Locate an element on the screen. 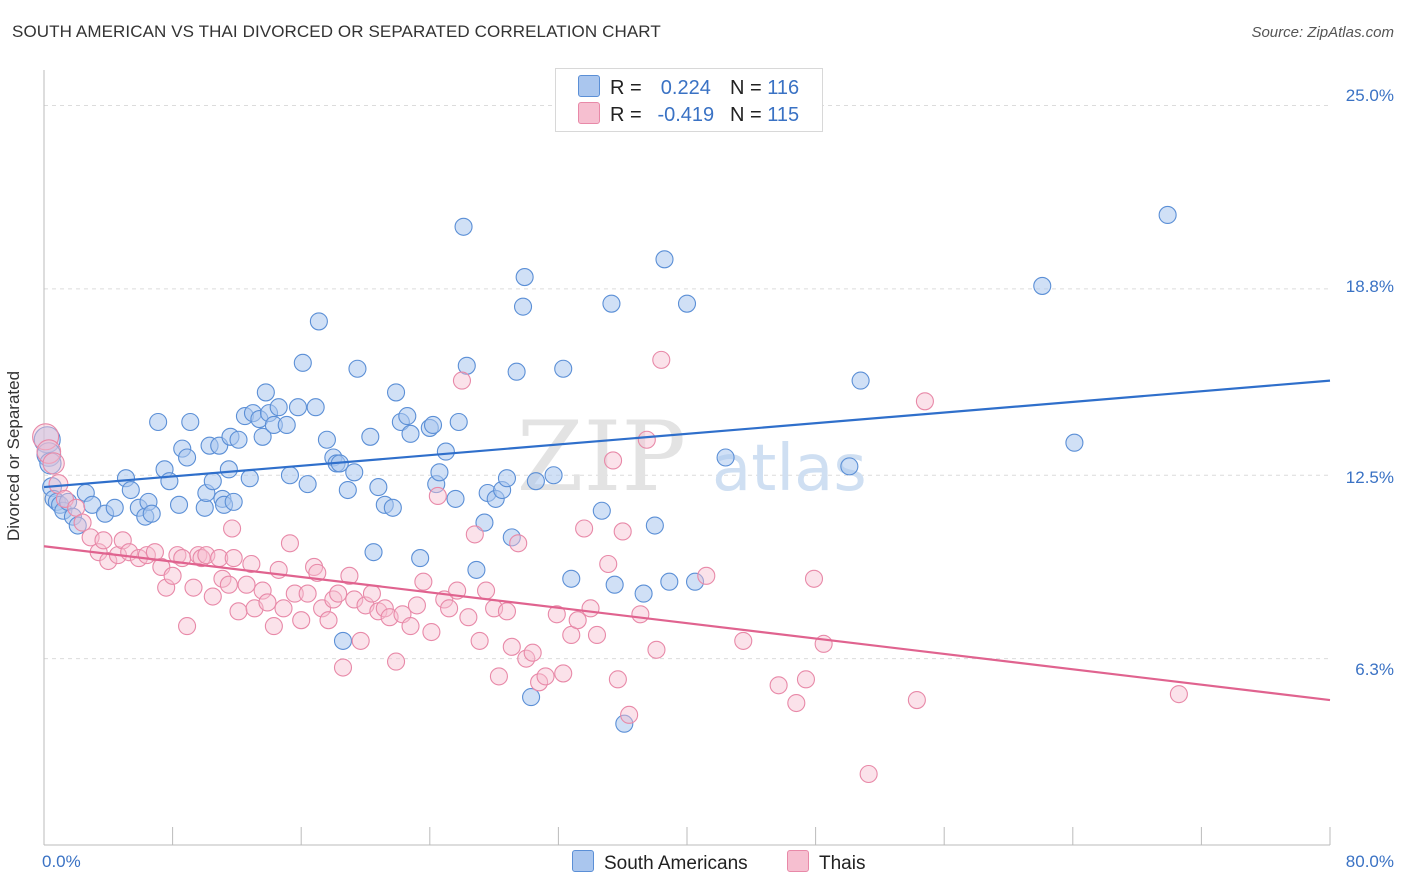  south-americans-trend-line is located at coordinates (687, 434).